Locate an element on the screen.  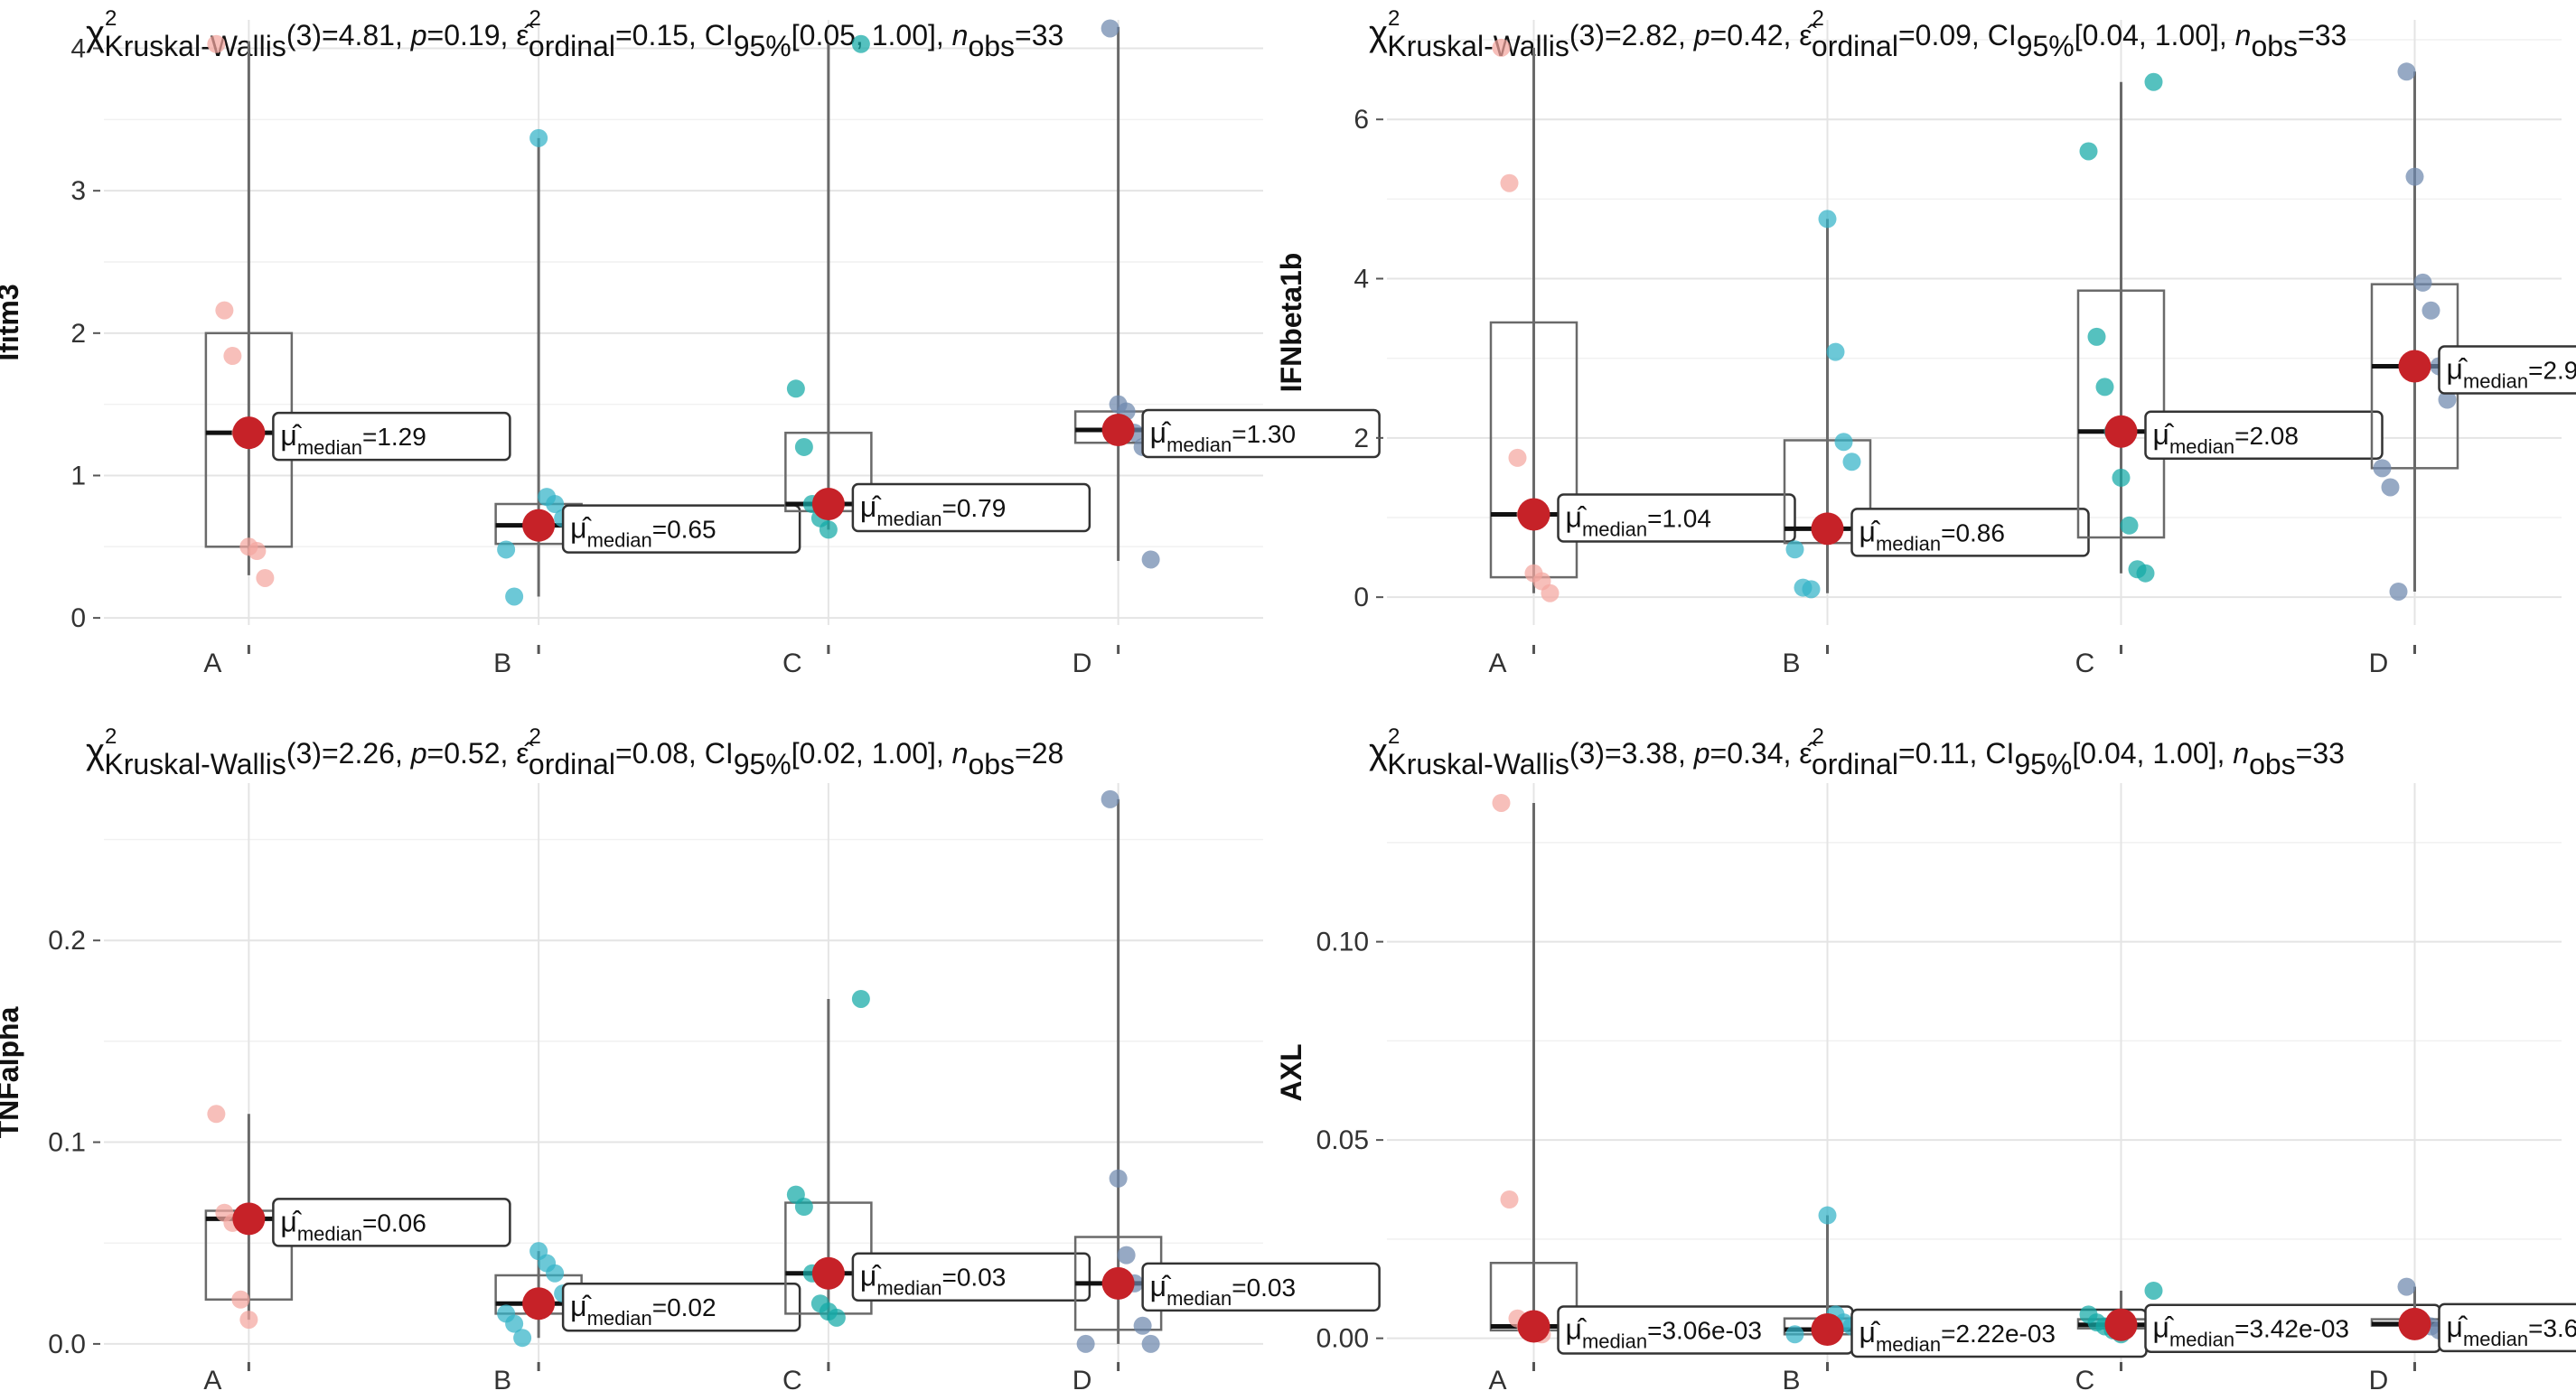
median-value: =1.29 is located at coordinates (394, 437).